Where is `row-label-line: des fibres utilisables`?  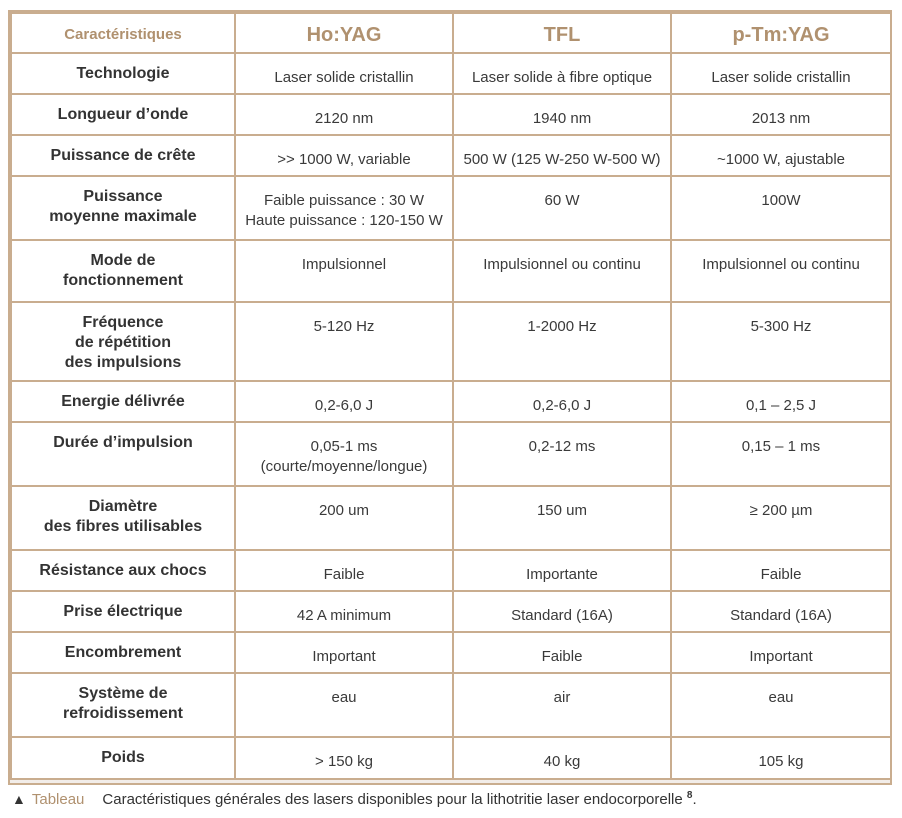
row-label-line: des fibres utilisables is located at coordinates (123, 526).